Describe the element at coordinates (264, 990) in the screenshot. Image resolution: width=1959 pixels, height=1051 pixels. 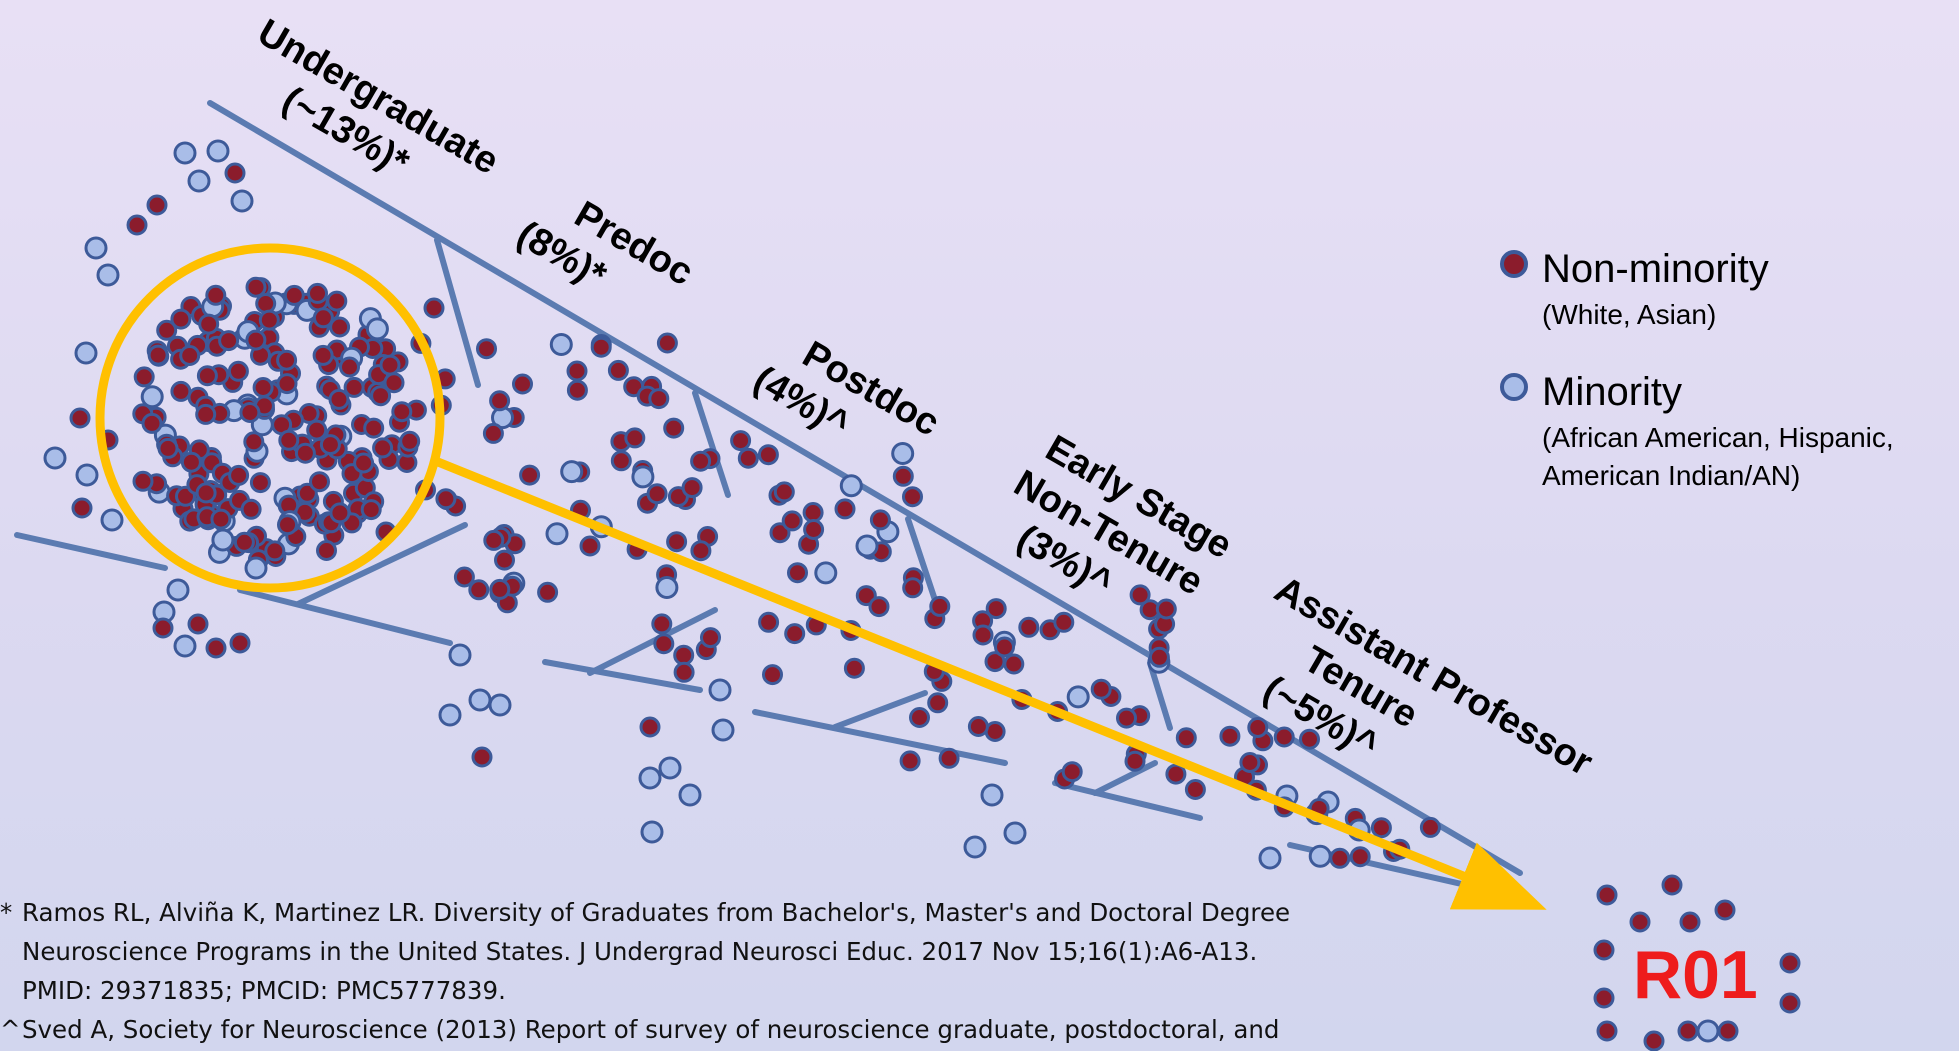
I see `reference-line: PMID: 29371835; PMCID: PMC5777839.` at that location.